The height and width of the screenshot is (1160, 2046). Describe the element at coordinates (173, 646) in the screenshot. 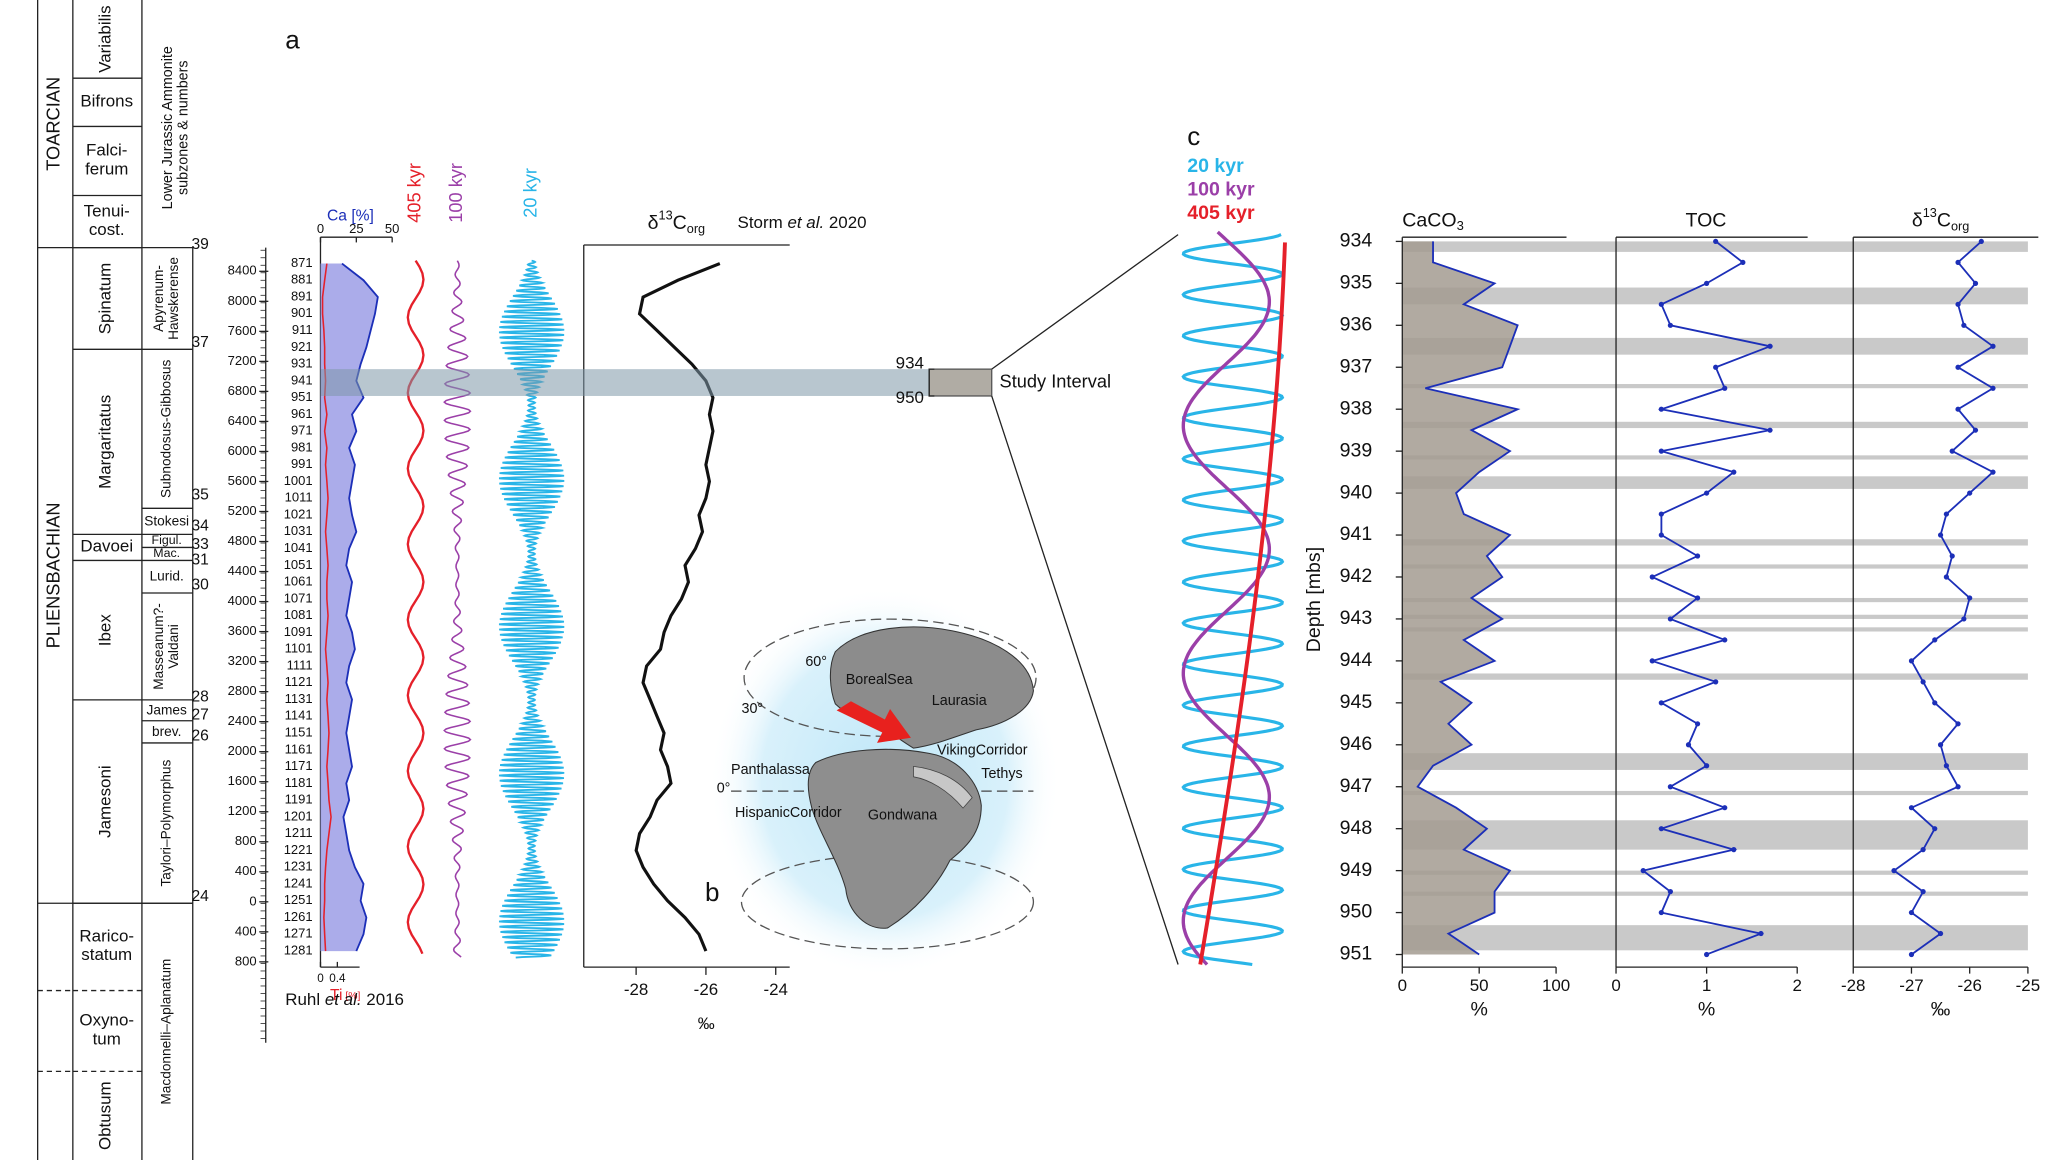

I see `subzone-label-line: Valdani` at that location.